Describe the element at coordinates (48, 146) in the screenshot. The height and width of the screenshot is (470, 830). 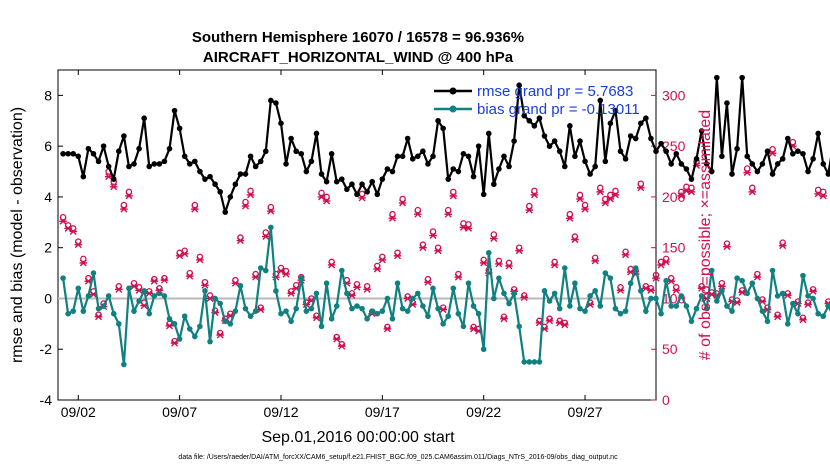
I see `y-left-tick-label: 6` at that location.